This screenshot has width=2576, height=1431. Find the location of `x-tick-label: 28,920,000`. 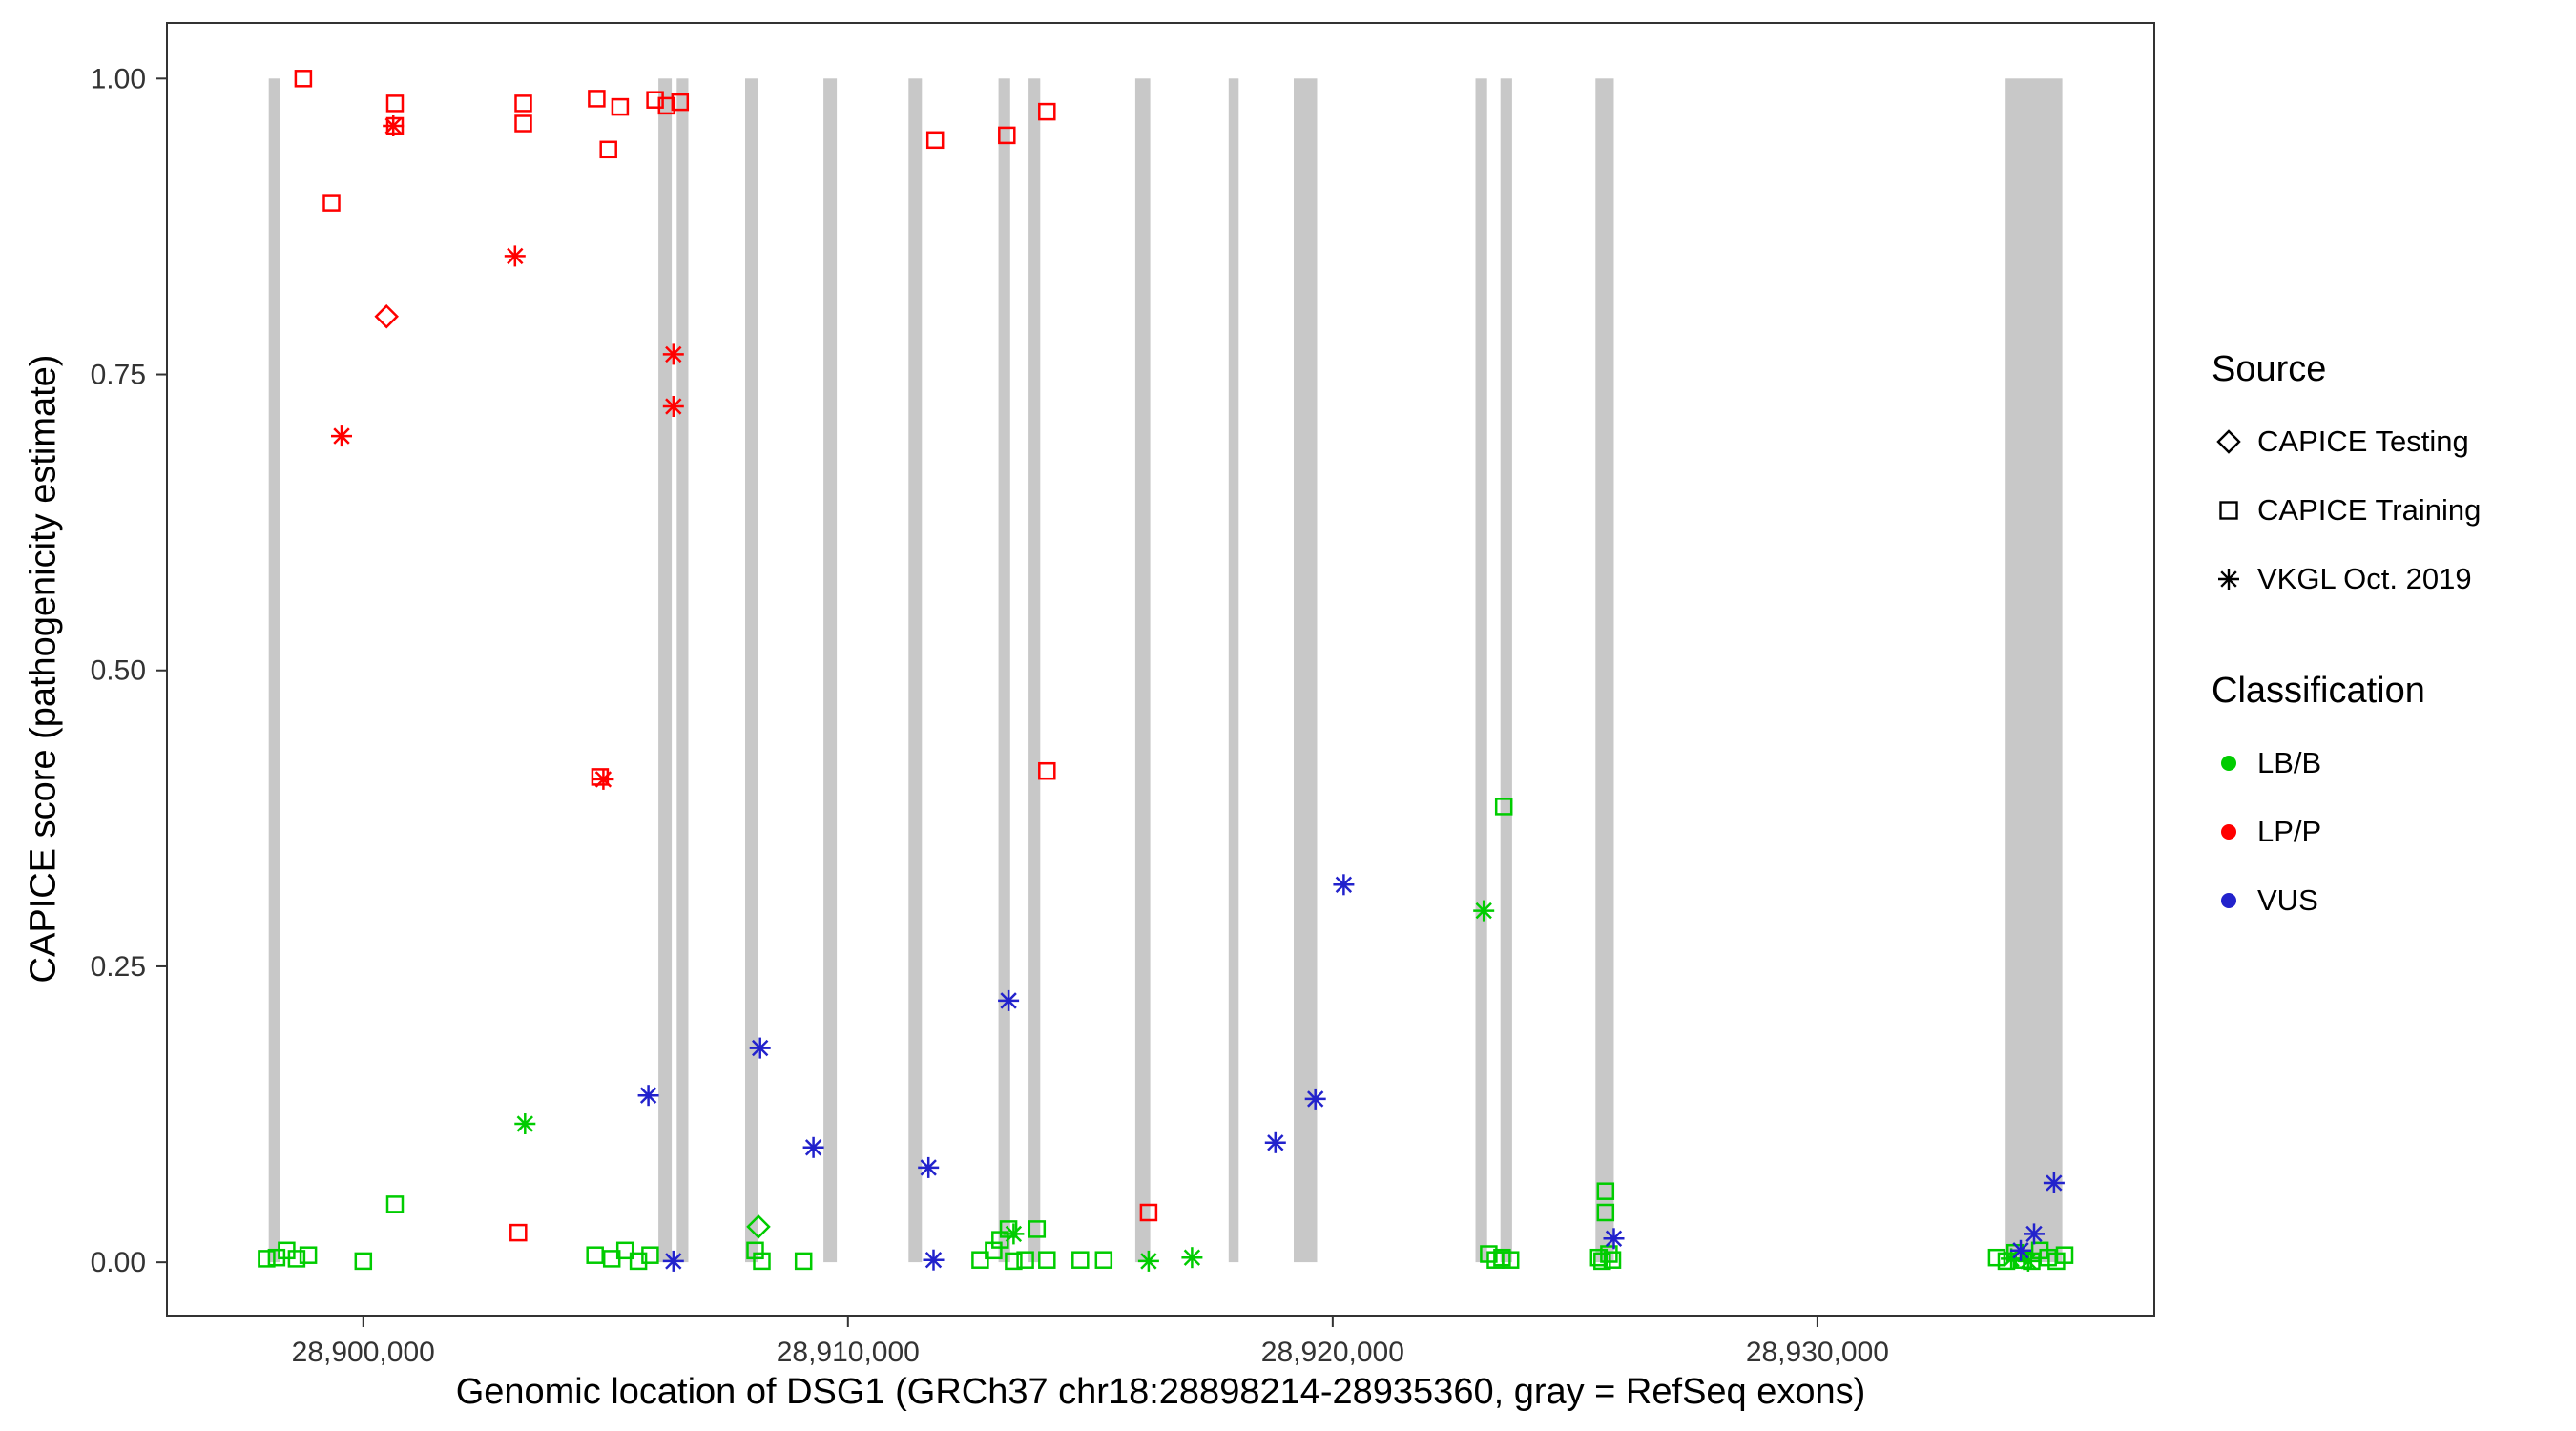

x-tick-label: 28,920,000 is located at coordinates (1332, 1353).